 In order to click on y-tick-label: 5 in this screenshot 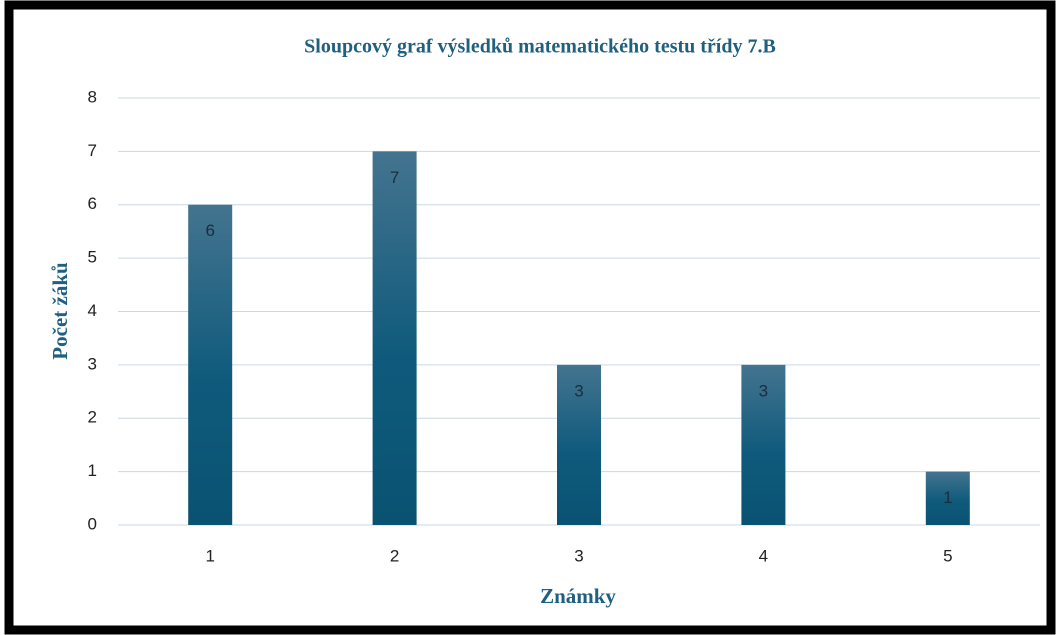, I will do `click(92, 257)`.